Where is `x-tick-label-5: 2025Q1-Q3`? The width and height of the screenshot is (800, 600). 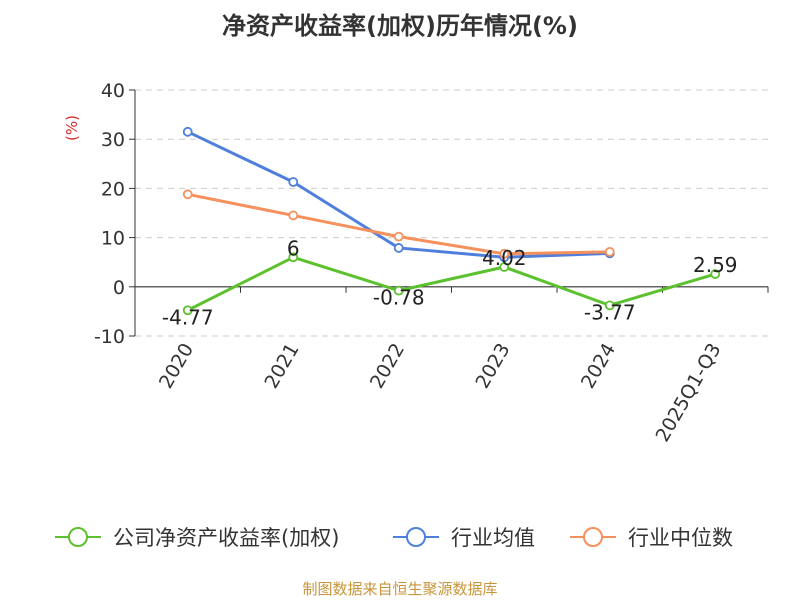 x-tick-label-5: 2025Q1-Q3 is located at coordinates (689, 393).